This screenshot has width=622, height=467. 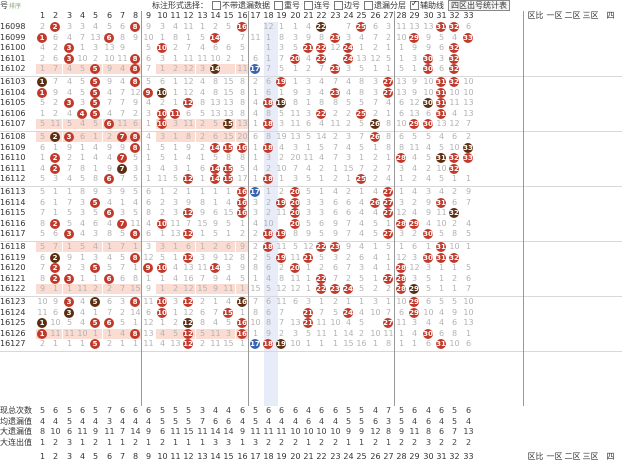 I want to click on option-consecutive: 连号, so click(x=317, y=5).